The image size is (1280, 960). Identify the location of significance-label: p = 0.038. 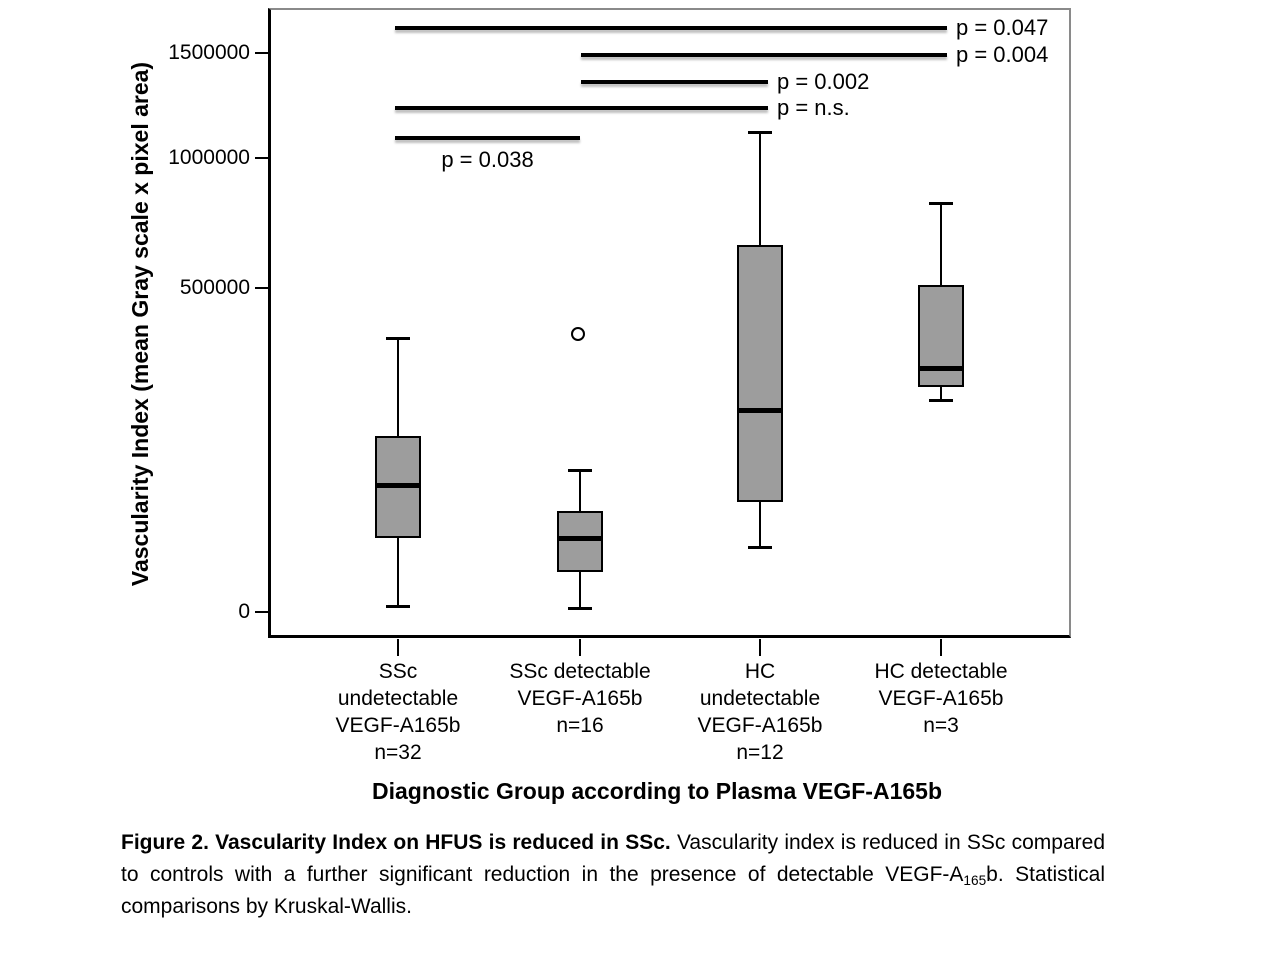
(487, 159).